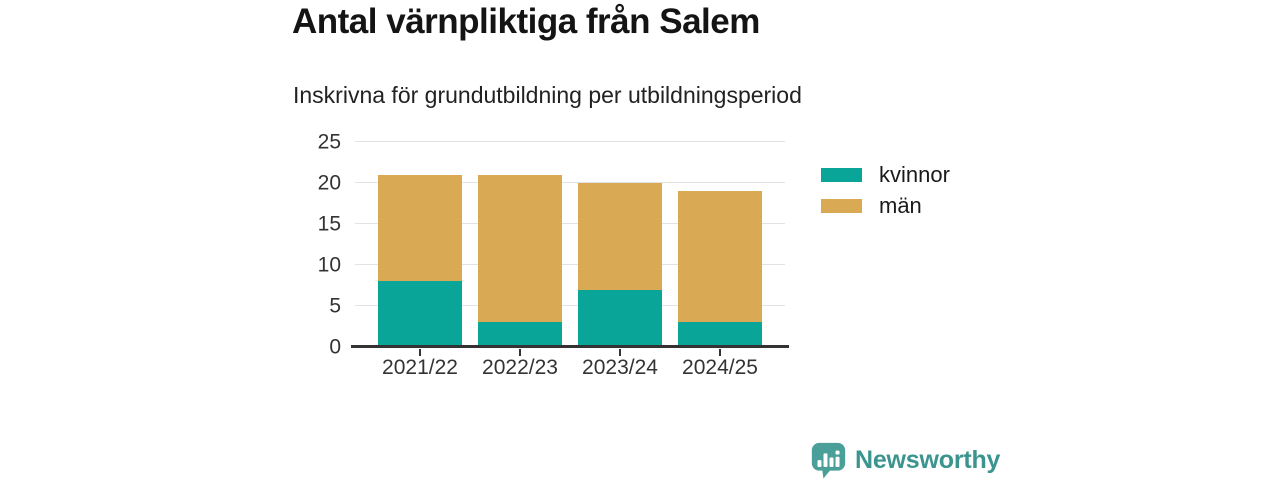 The height and width of the screenshot is (480, 1280). Describe the element at coordinates (928, 459) in the screenshot. I see `brand-name: Newsworthy` at that location.